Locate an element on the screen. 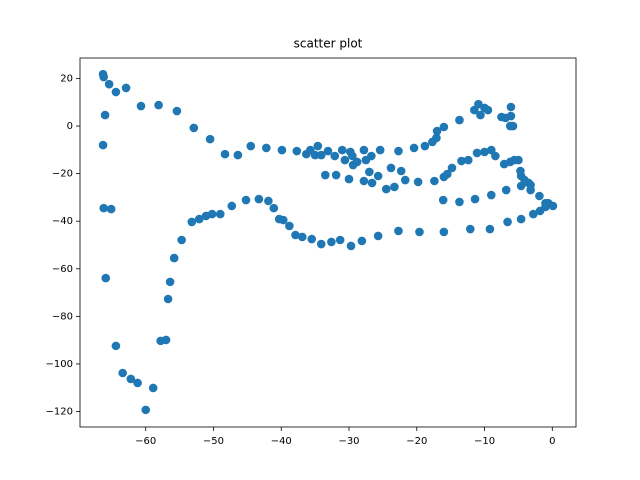 The width and height of the screenshot is (640, 480). x-tick-label: −60 is located at coordinates (145, 441).